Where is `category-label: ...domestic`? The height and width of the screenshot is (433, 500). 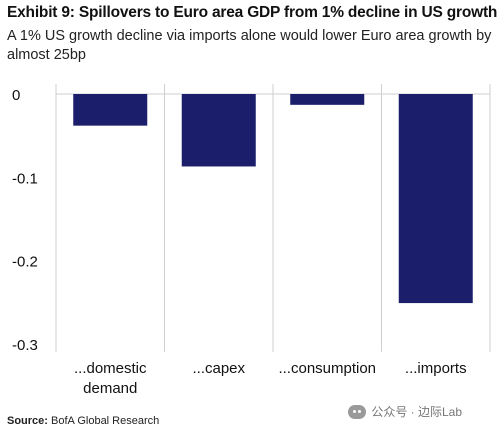 category-label: ...domestic is located at coordinates (110, 368).